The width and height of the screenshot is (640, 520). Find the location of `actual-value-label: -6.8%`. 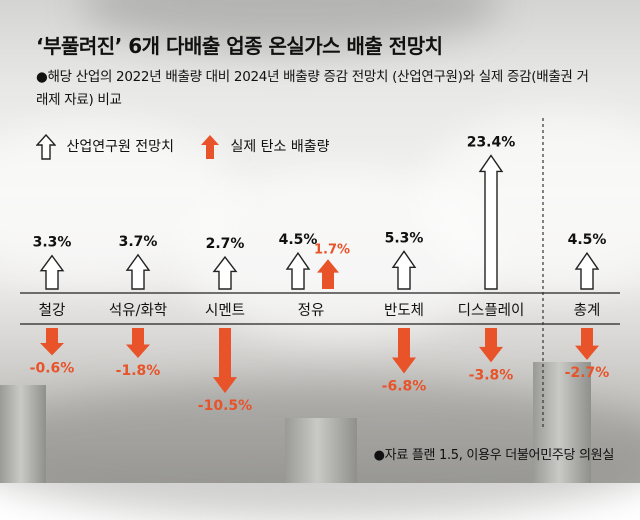

actual-value-label: -6.8% is located at coordinates (404, 387).